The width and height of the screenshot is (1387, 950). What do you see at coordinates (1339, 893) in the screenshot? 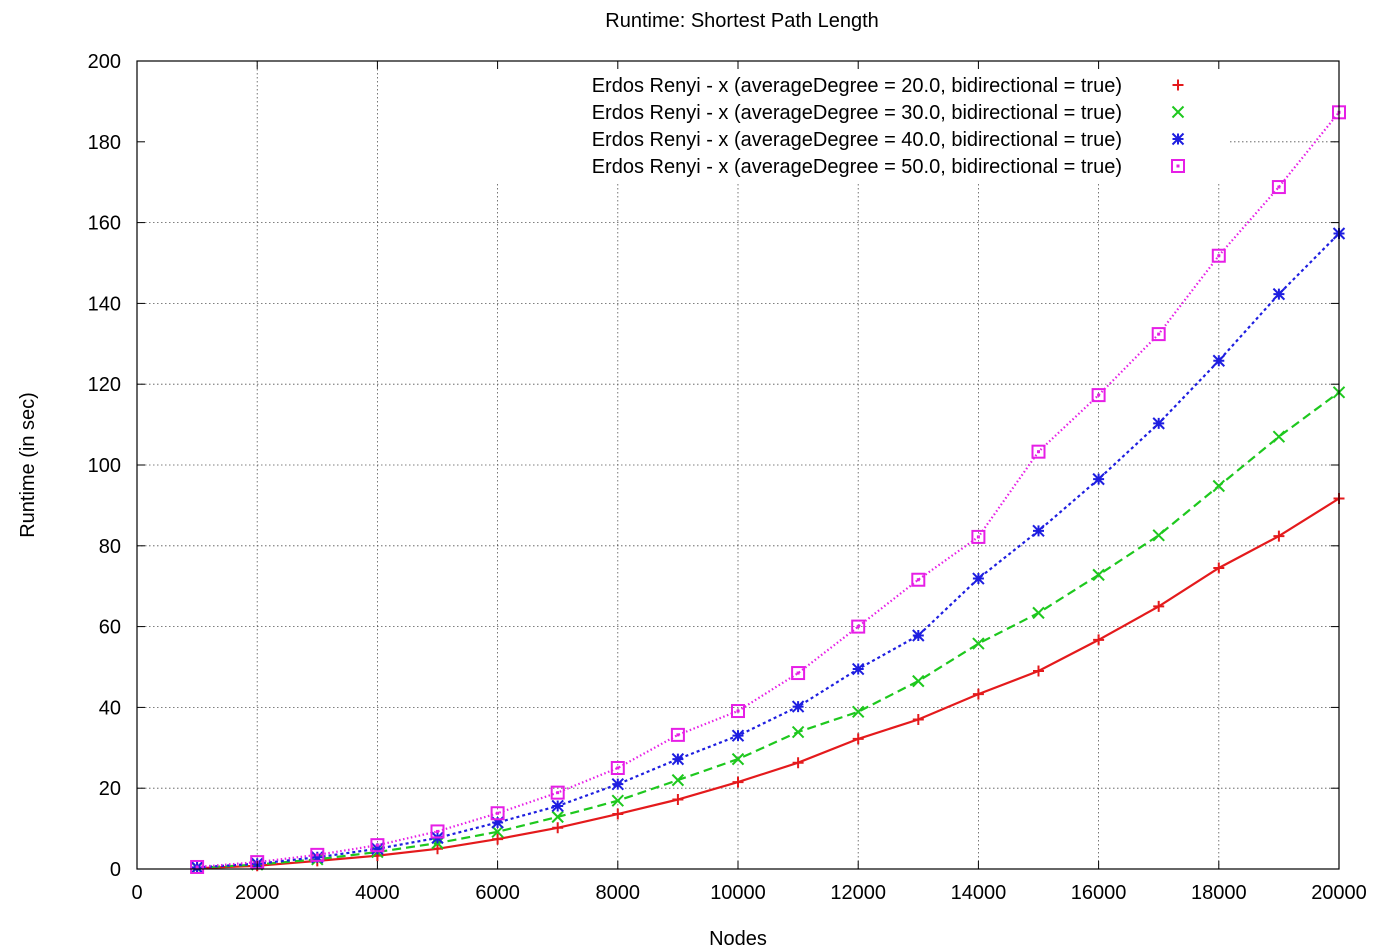
I see `x-tick-label: 20000` at bounding box center [1339, 893].